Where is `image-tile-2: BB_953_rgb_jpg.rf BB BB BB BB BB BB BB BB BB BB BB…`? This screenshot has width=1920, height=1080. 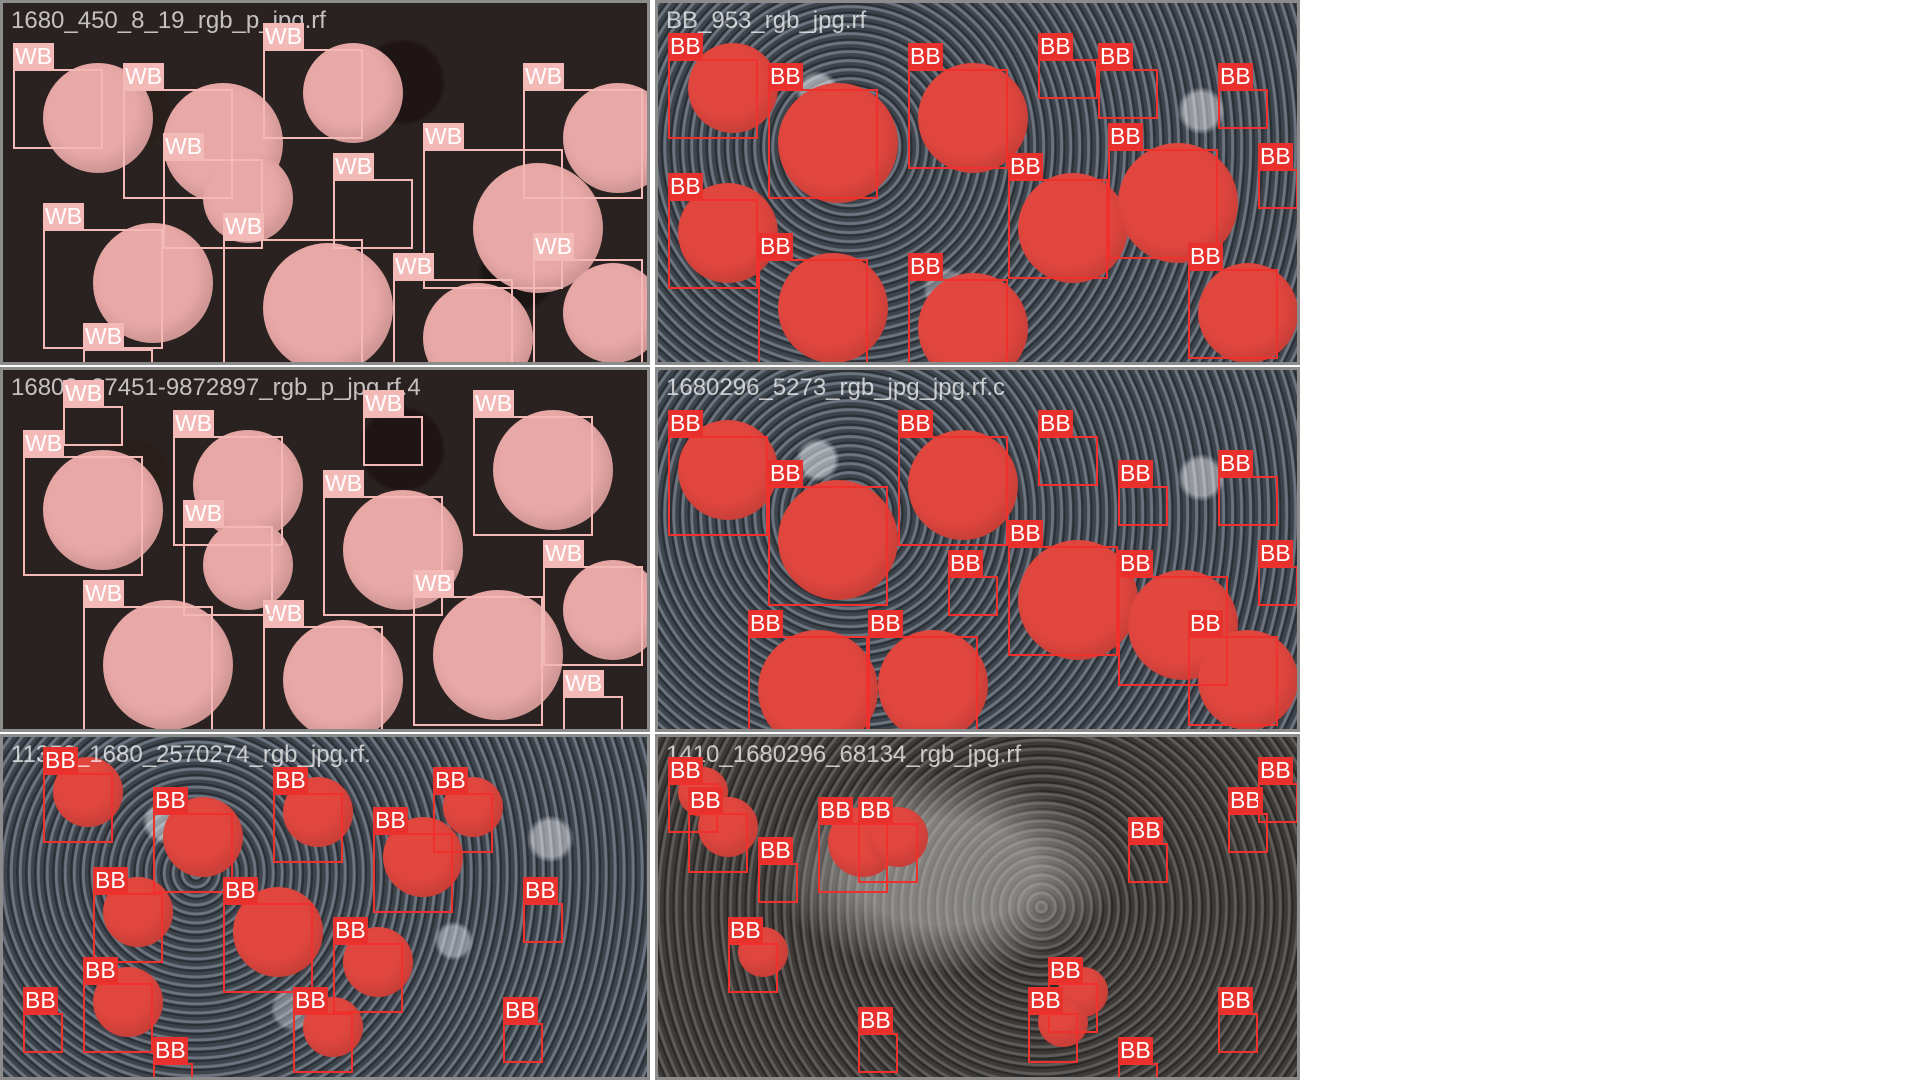
image-tile-2: BB_953_rgb_jpg.rf BB BB BB BB BB BB BB BB BB BB BB… is located at coordinates (977, 182).